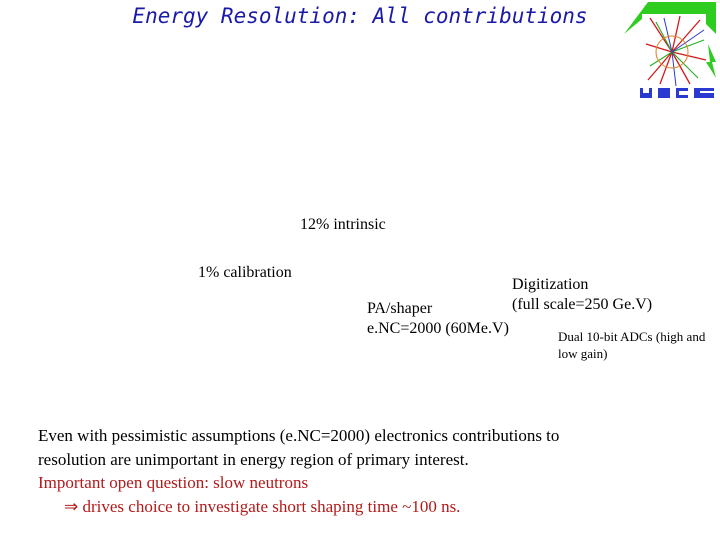  What do you see at coordinates (71, 506) in the screenshot?
I see `implies-arrow-icon: ⇒` at bounding box center [71, 506].